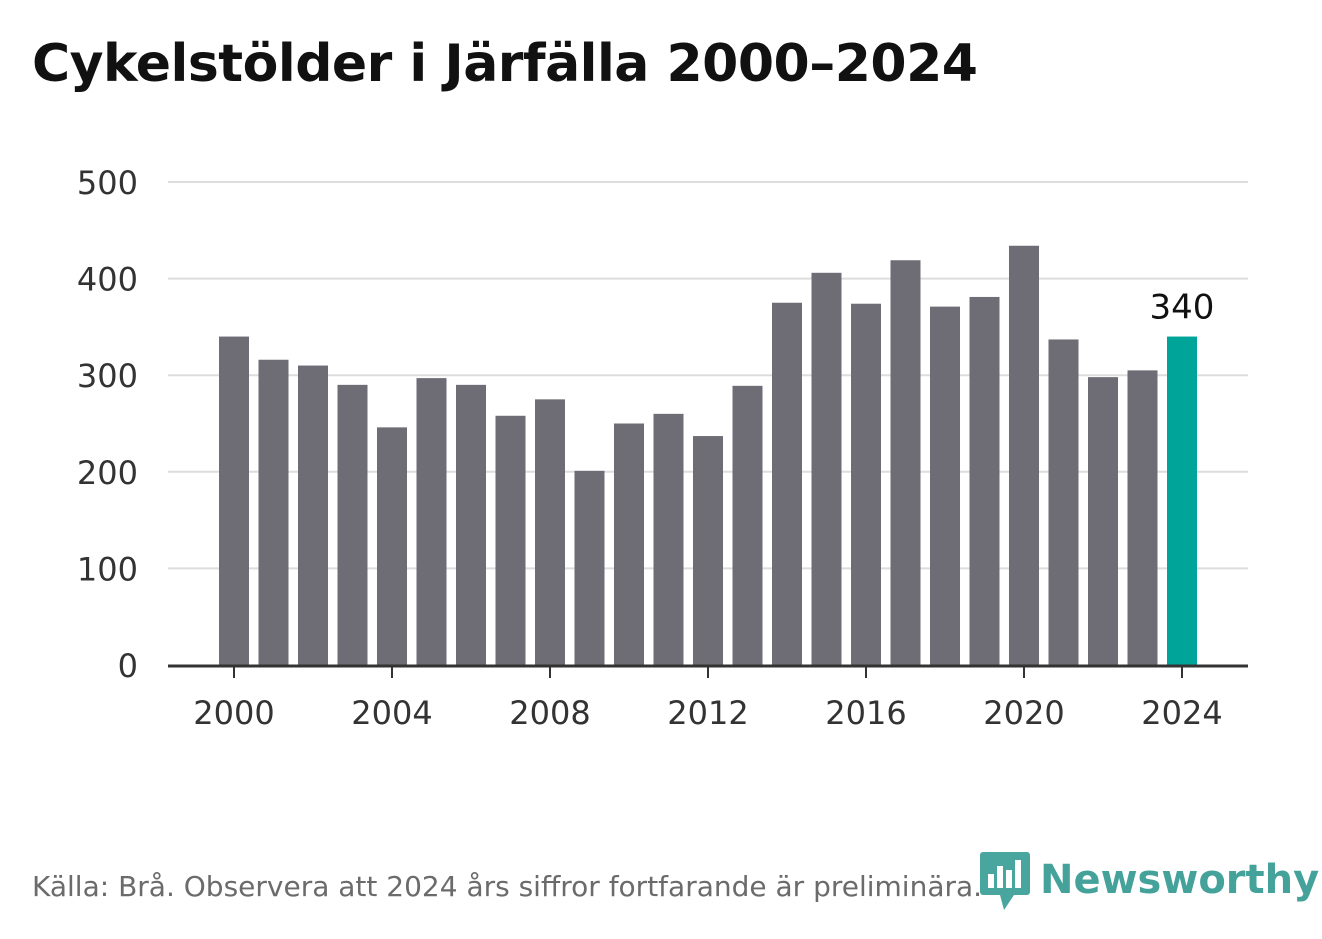 The image size is (1322, 939). What do you see at coordinates (505, 64) in the screenshot?
I see `chart-title: Cykelstölder i Järfälla 2000–2024` at bounding box center [505, 64].